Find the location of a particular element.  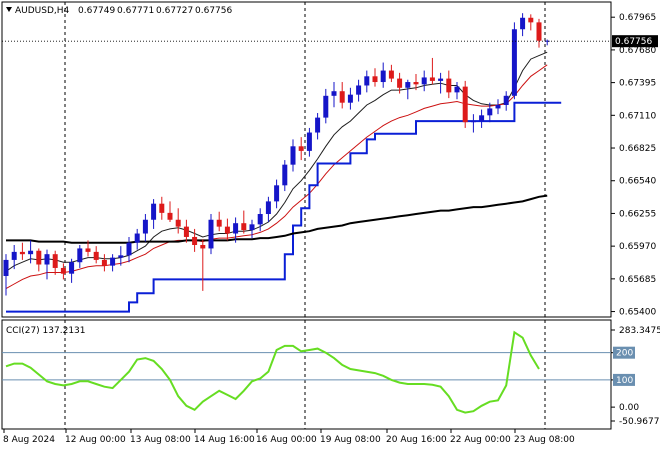

price-tick-label: 0.66540 is located at coordinates (637, 182).